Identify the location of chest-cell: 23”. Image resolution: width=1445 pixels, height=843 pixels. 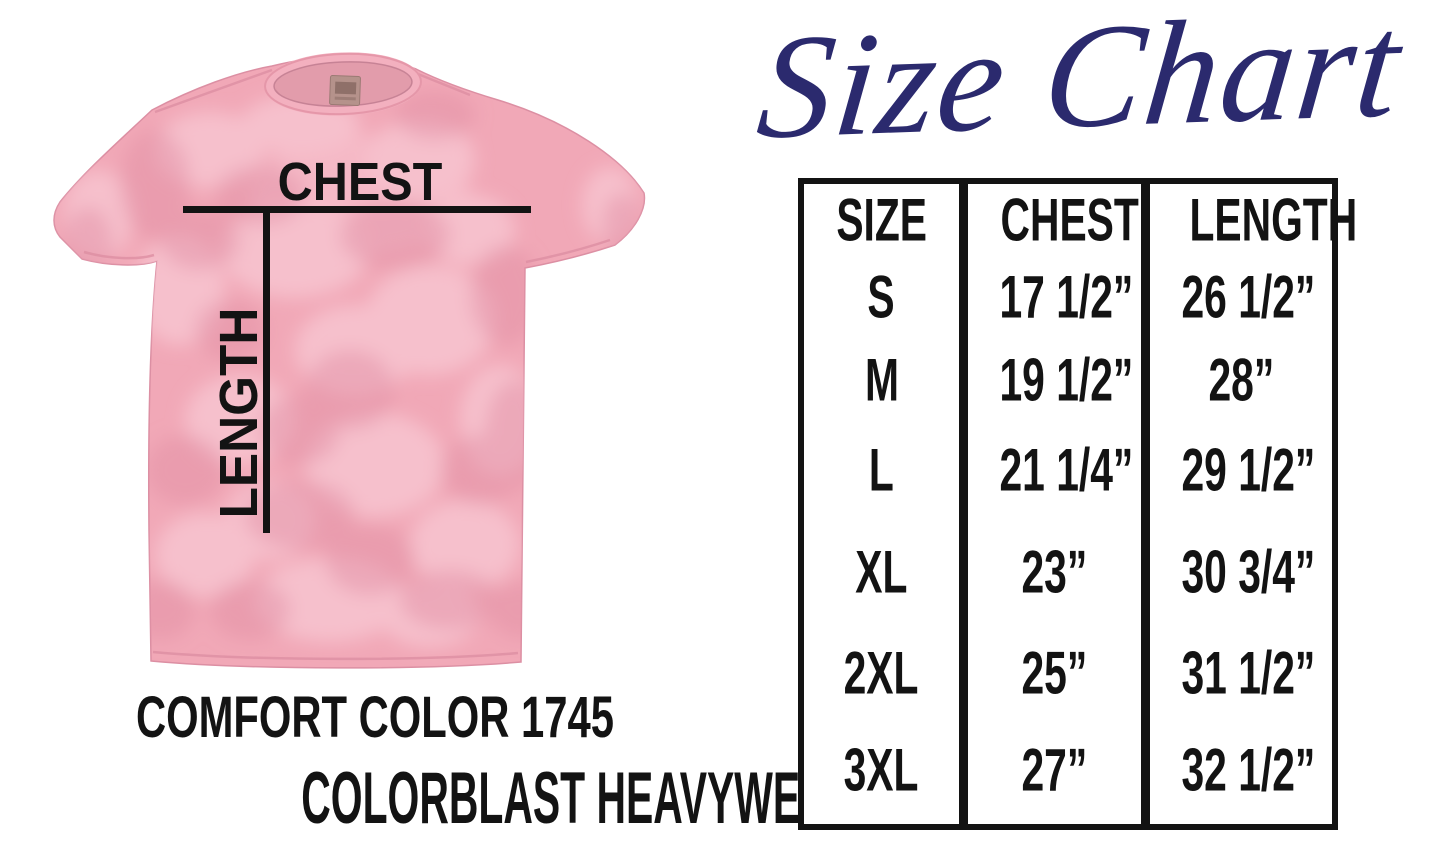
(1054, 572).